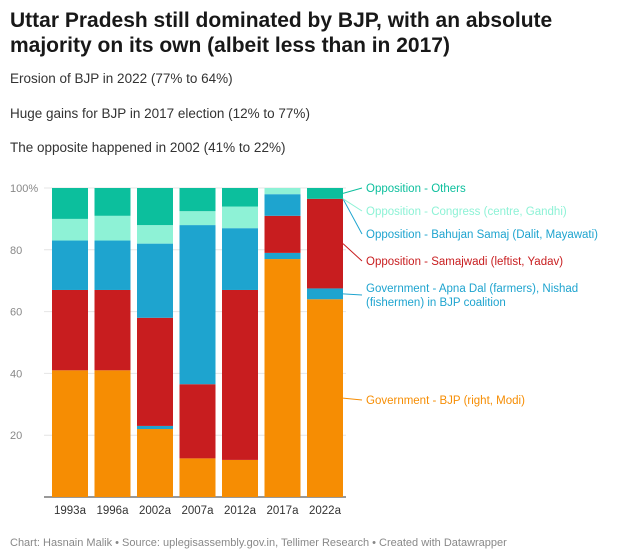 This screenshot has width=620, height=560. I want to click on x-tick-label: 2002a, so click(155, 511).